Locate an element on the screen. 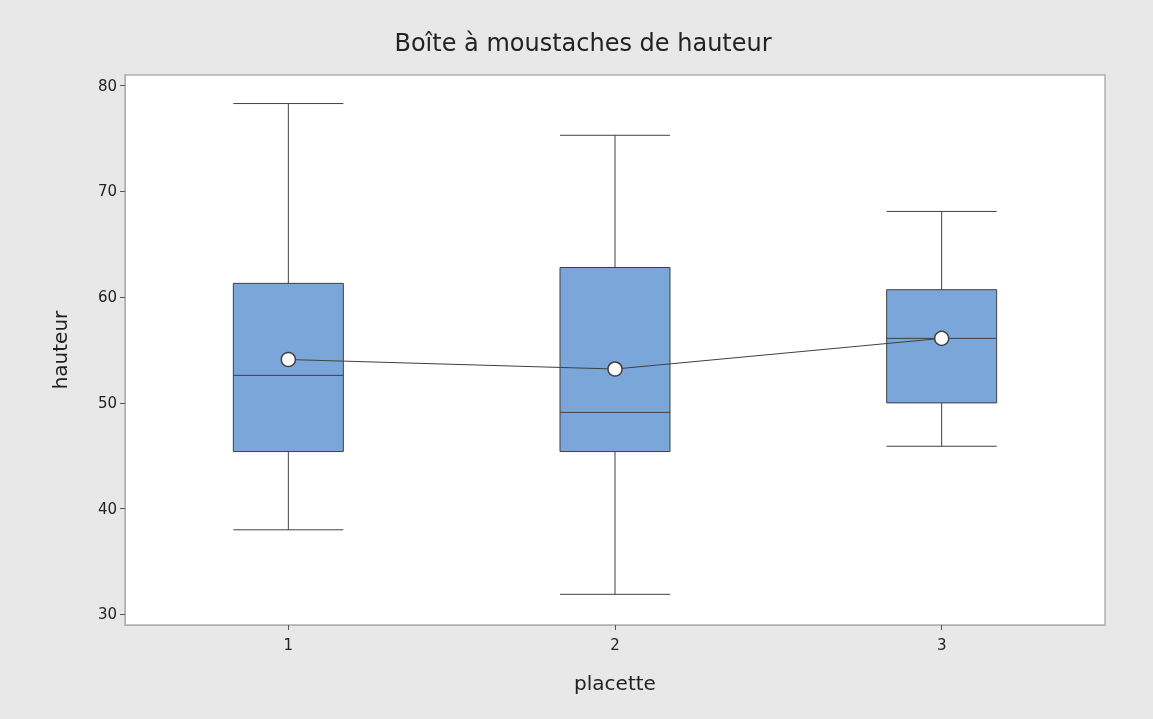  x-tick-label: 2 is located at coordinates (615, 644).